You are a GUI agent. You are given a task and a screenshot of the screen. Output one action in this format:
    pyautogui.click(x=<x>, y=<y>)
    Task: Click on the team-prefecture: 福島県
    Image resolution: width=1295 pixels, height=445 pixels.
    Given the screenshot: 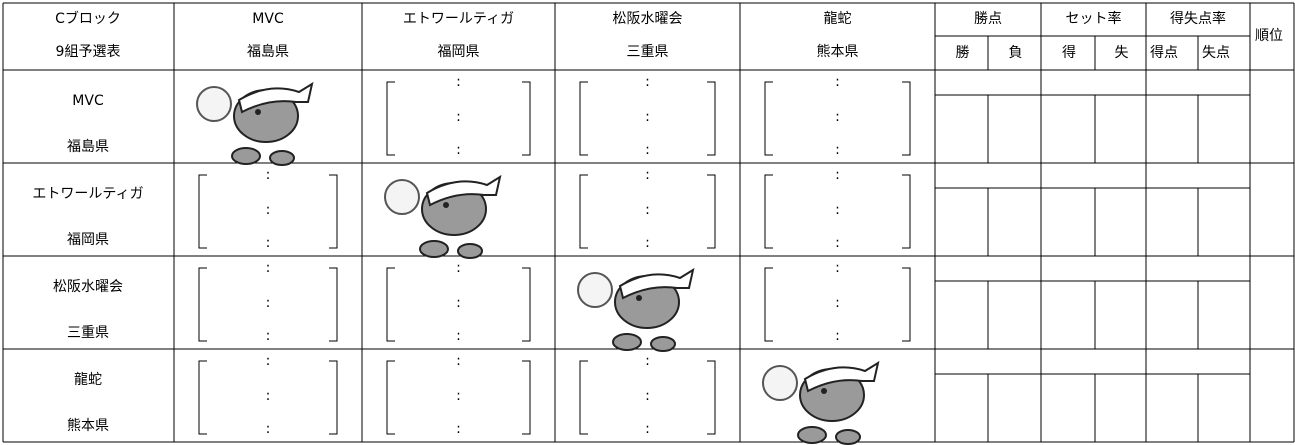 What is the action you would take?
    pyautogui.click(x=88, y=147)
    